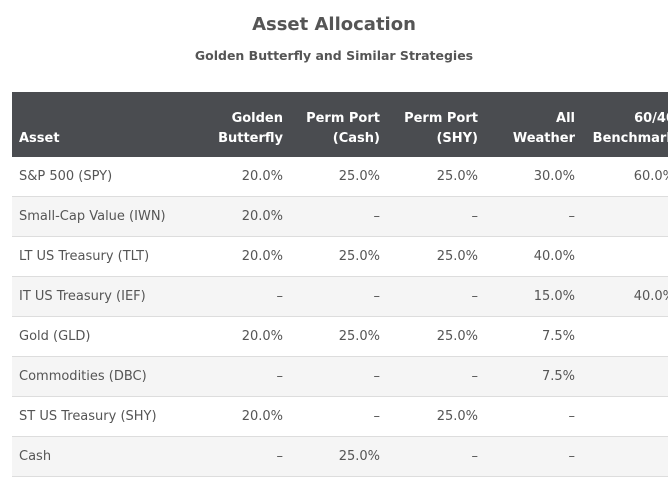  What do you see at coordinates (457, 138) in the screenshot?
I see `header-line-2: (SHY)` at bounding box center [457, 138].